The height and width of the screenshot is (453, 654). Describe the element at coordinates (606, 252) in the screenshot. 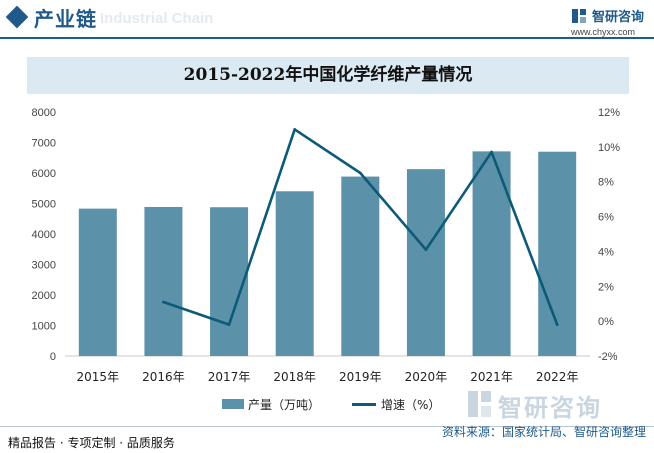

I see `y-right-tick-label: 4%` at that location.